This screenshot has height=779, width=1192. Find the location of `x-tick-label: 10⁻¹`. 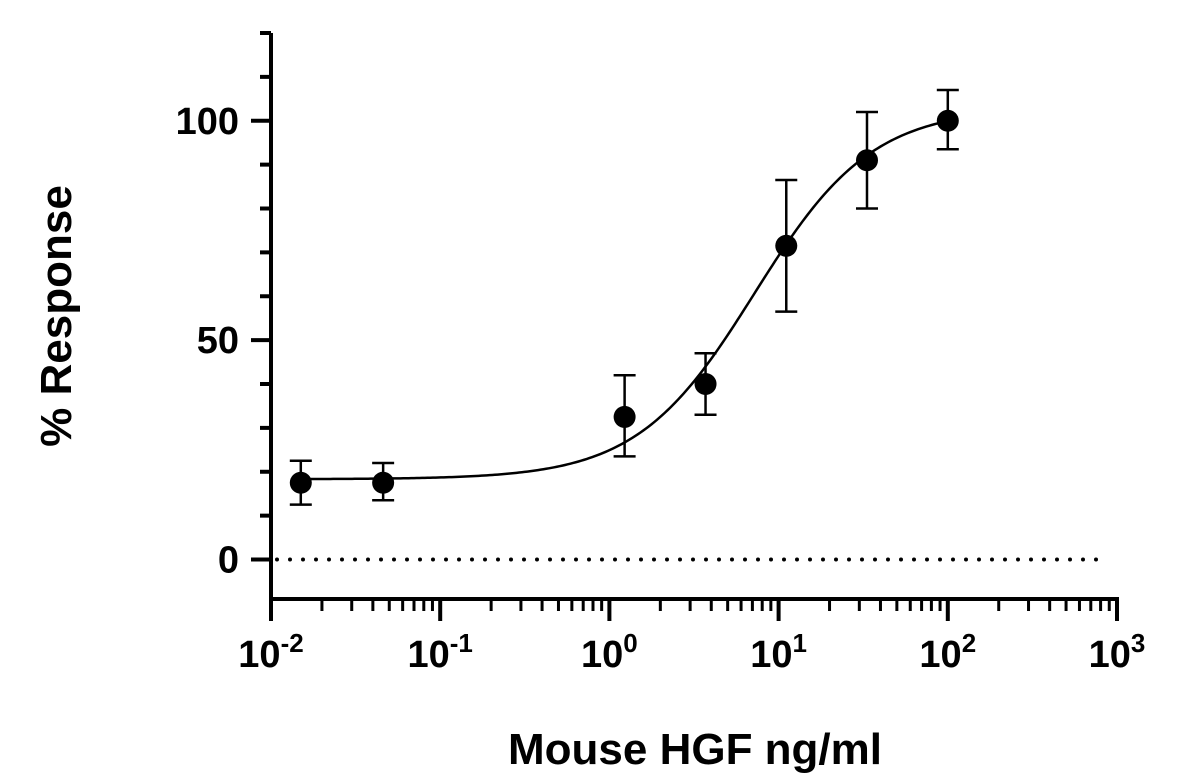

x-tick-label: 10⁻¹ is located at coordinates (439, 652).